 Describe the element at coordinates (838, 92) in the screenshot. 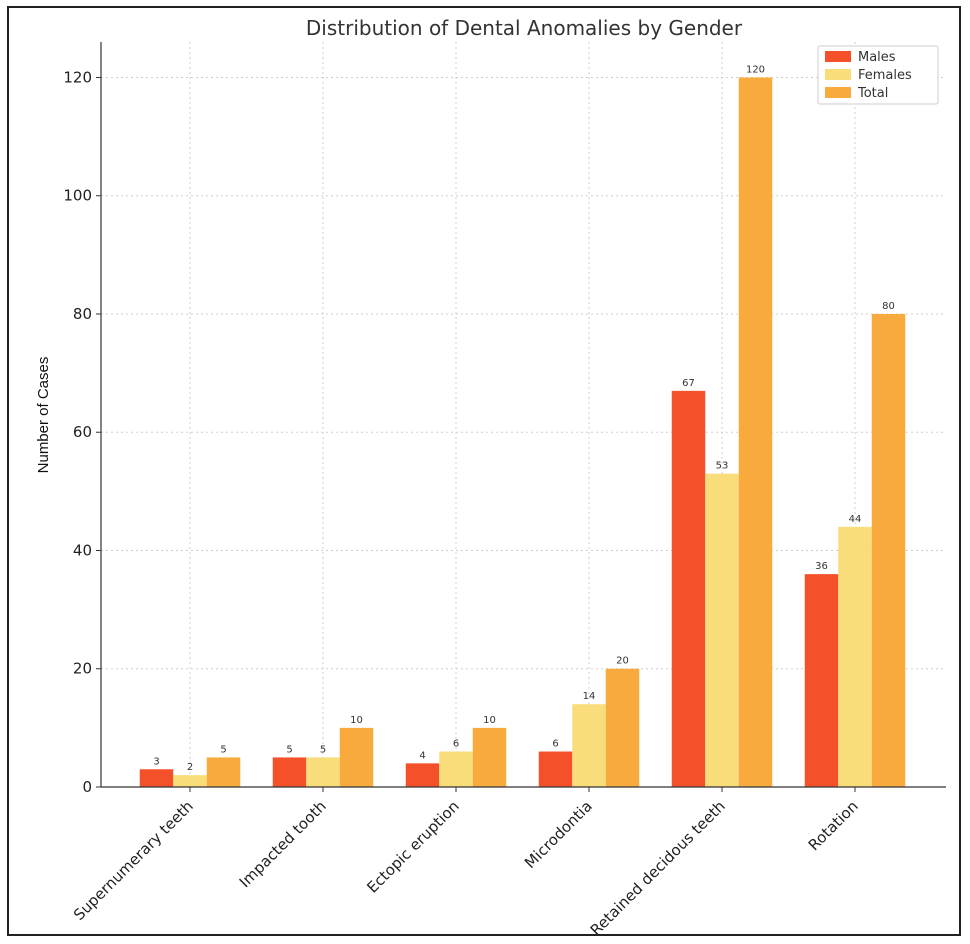

I see `legend-swatch-total` at that location.